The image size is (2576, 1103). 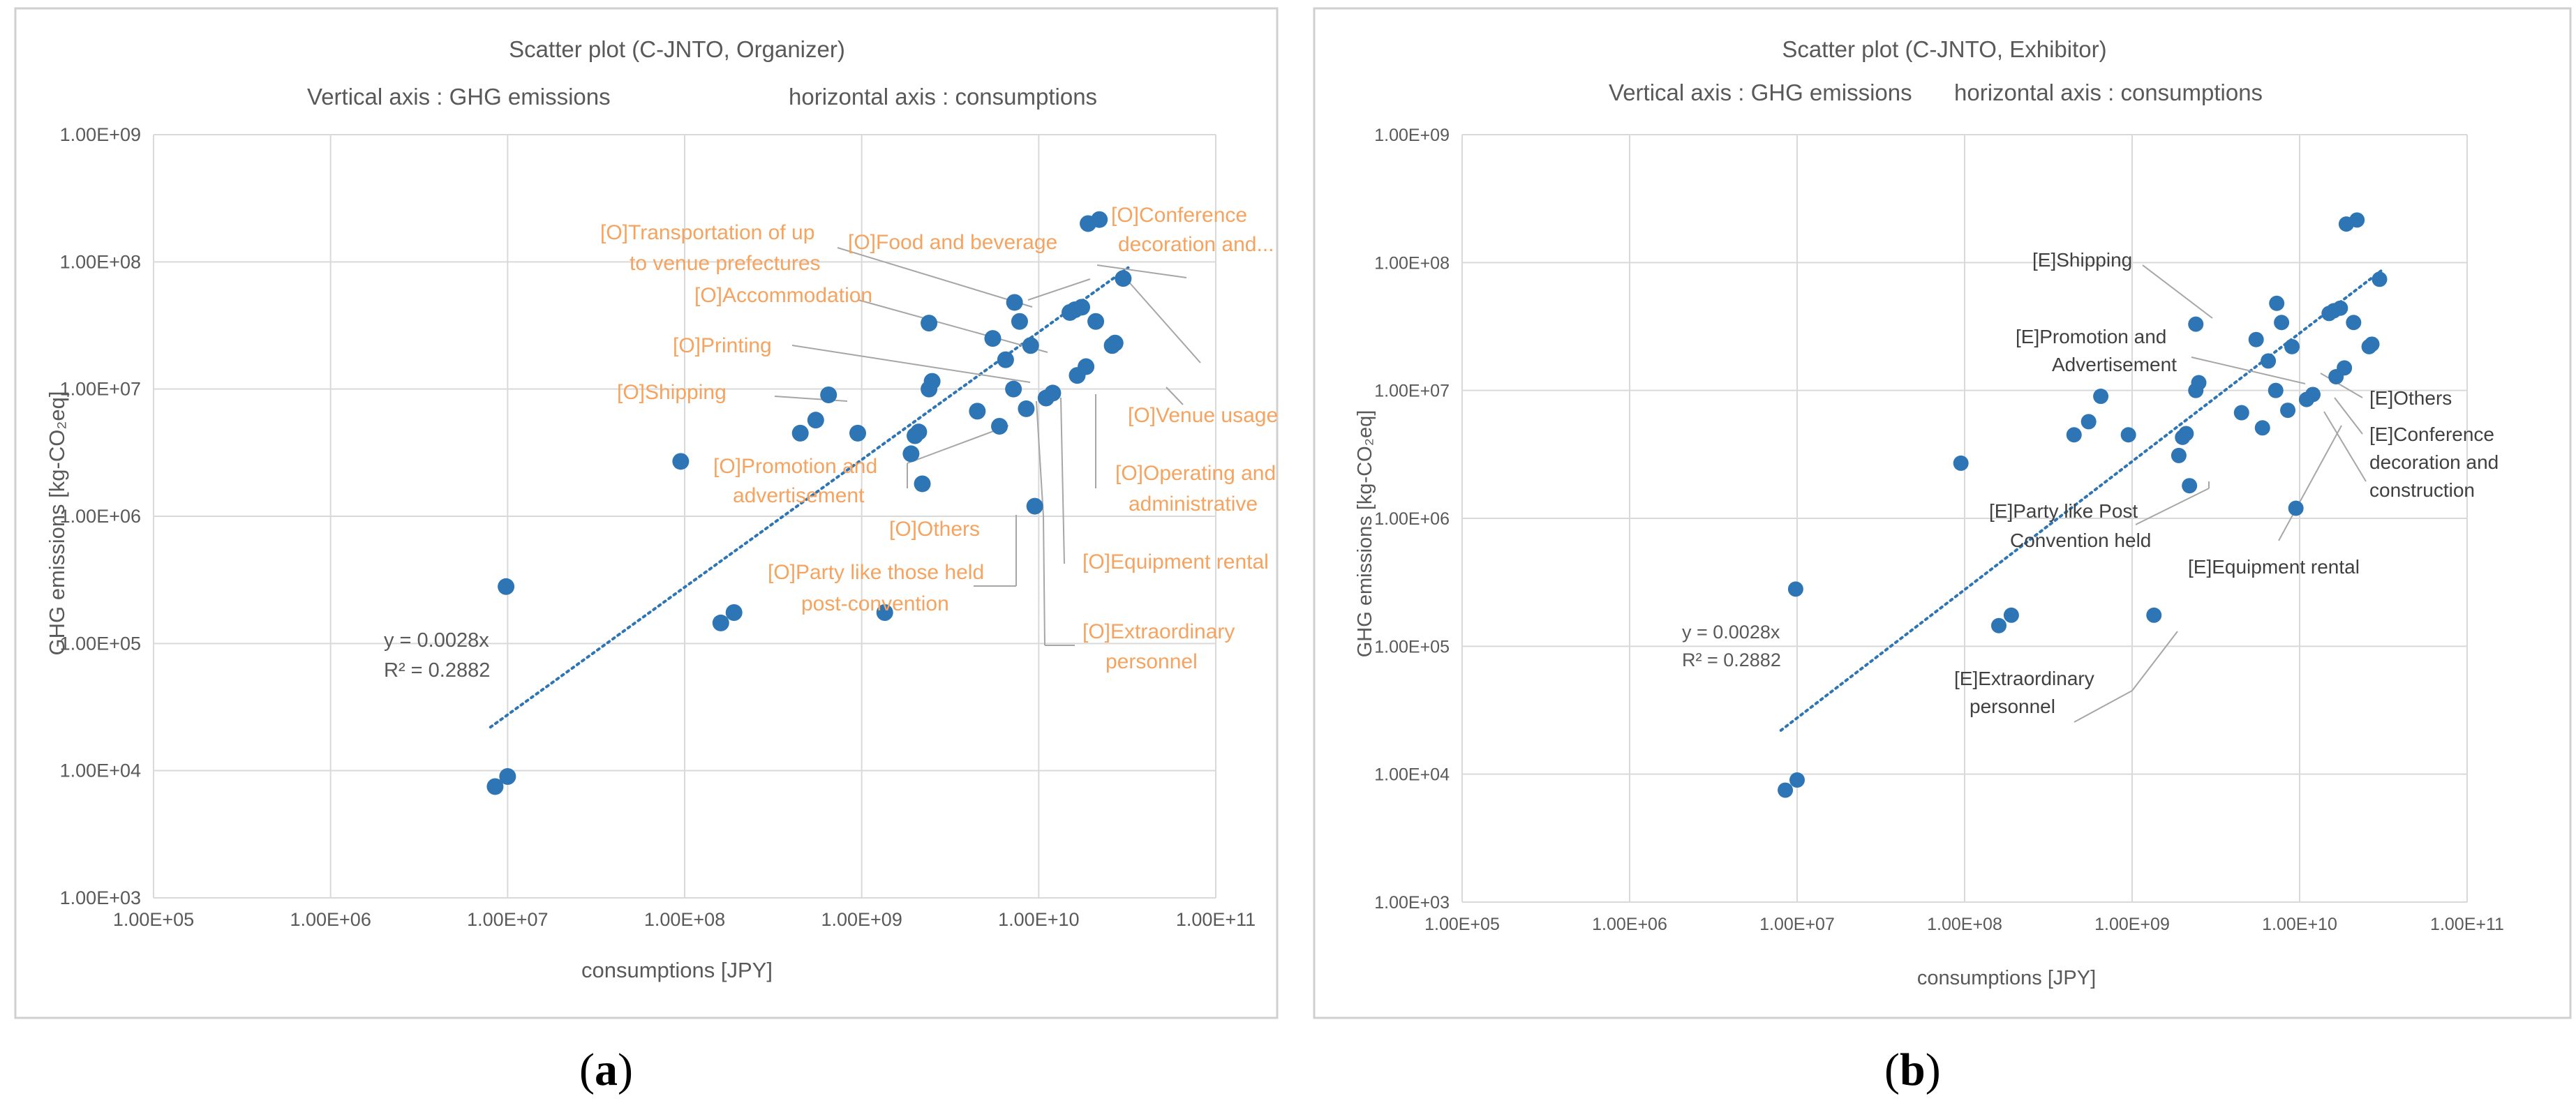 What do you see at coordinates (2431, 434) in the screenshot?
I see `panel-b-label-conference: [E]Conference` at bounding box center [2431, 434].